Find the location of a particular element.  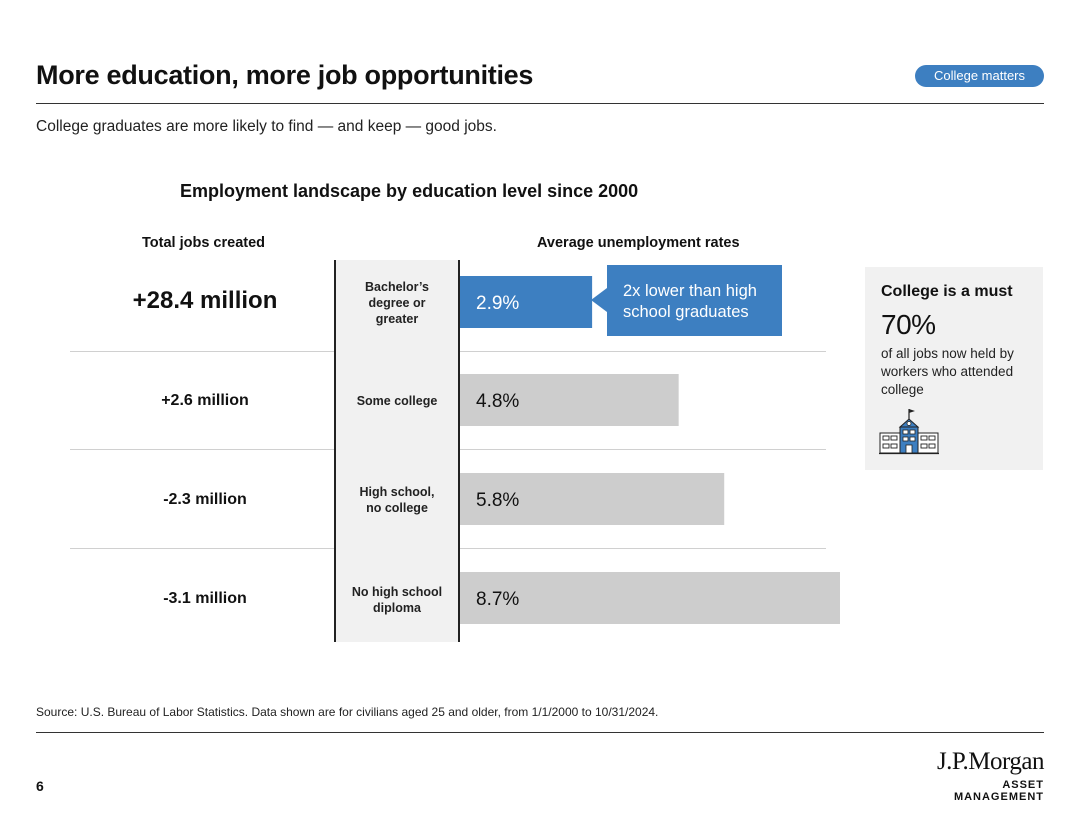

section-badge: College matters is located at coordinates (979, 76).